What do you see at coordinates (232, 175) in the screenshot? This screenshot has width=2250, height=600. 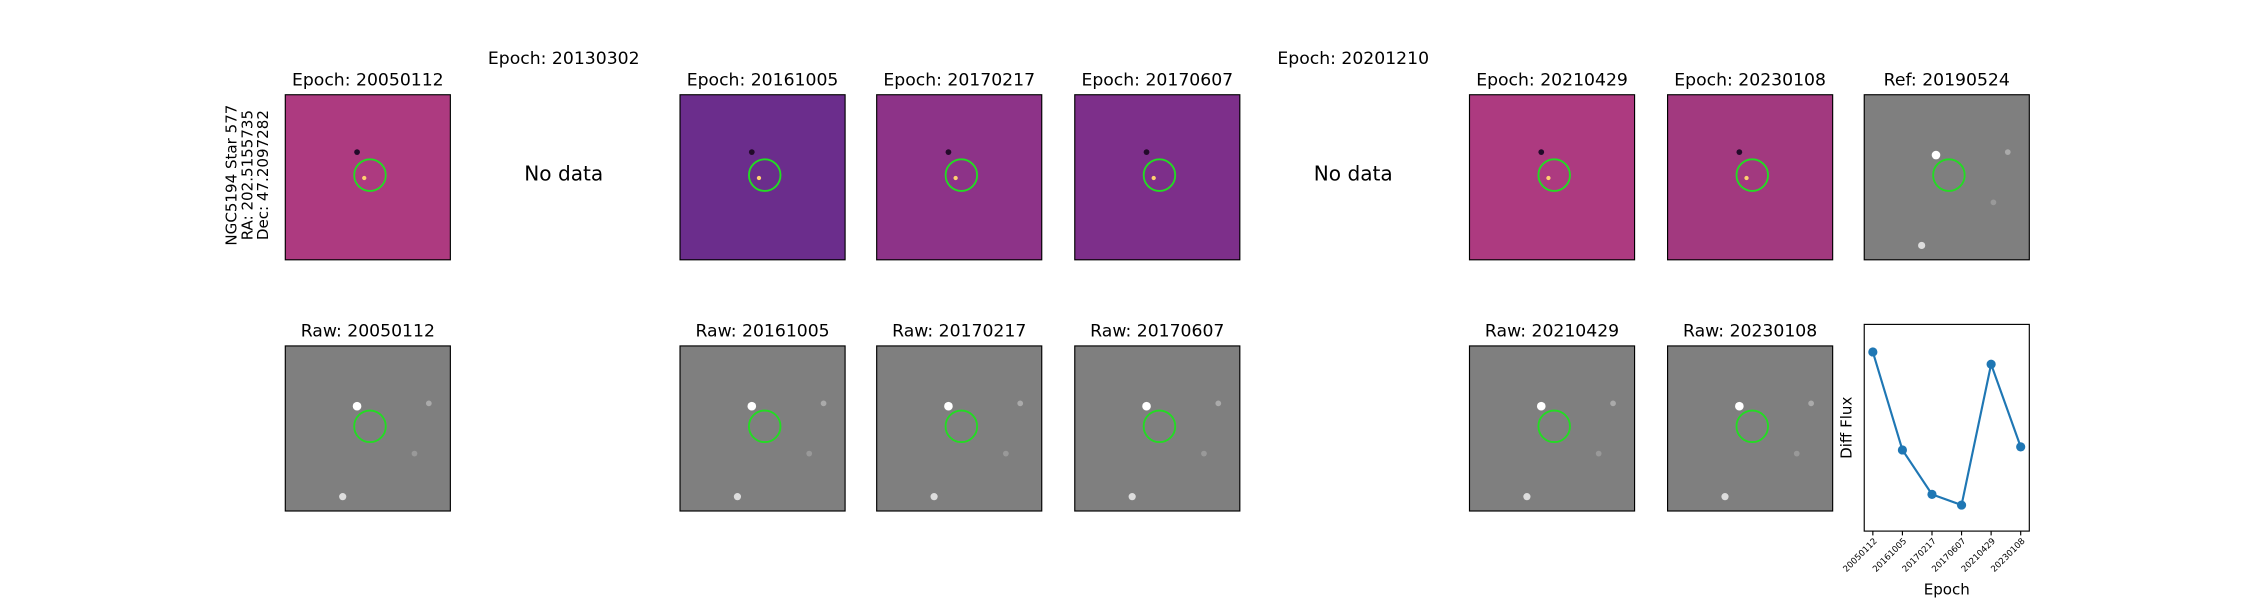 I see `target-name: NGC5194 Star 577` at bounding box center [232, 175].